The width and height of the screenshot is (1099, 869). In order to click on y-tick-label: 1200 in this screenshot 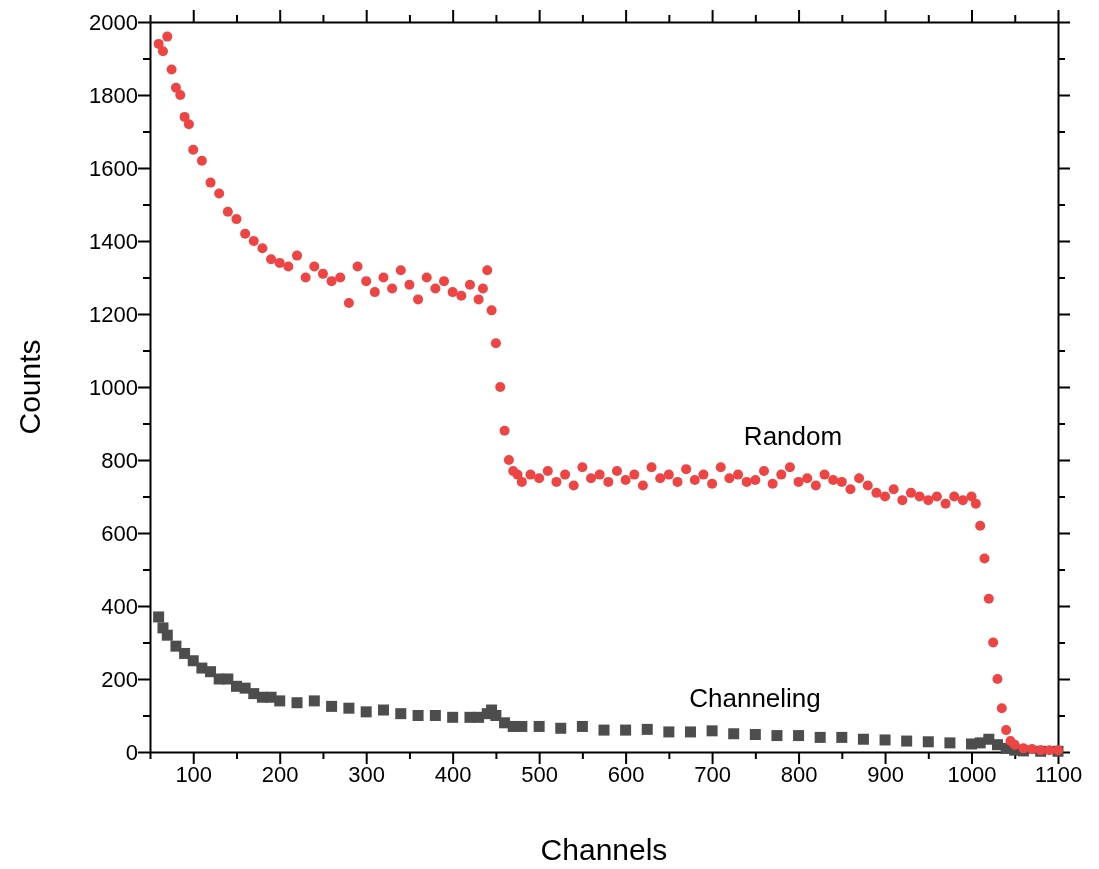, I will do `click(113, 314)`.